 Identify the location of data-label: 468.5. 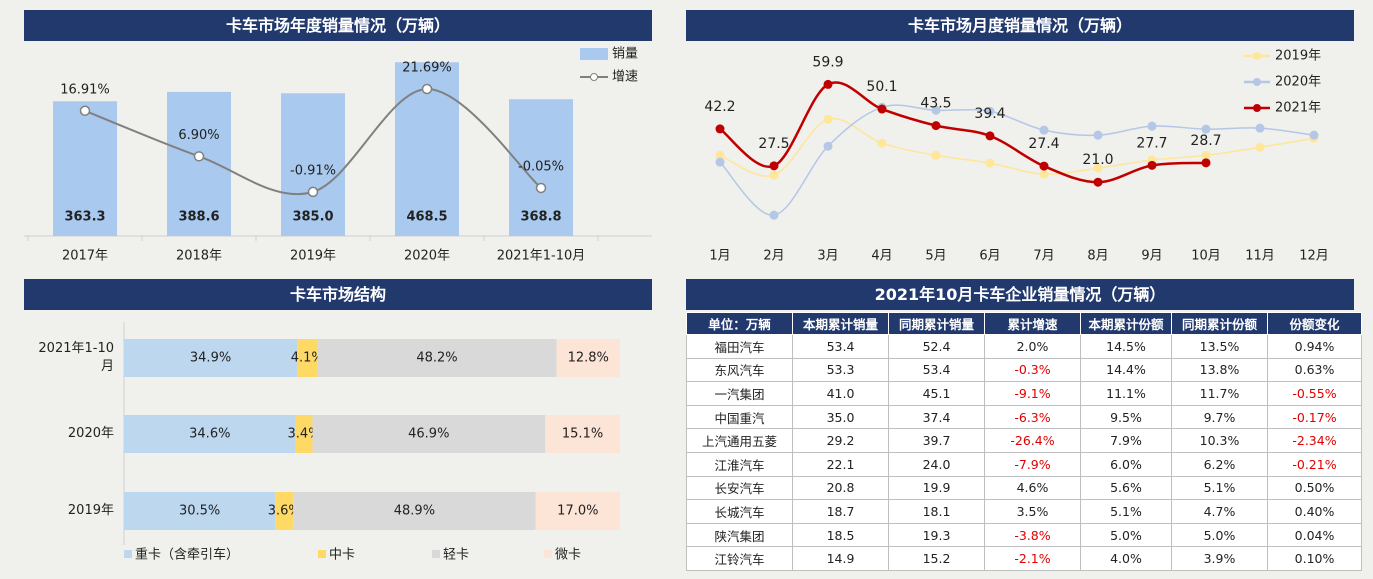
(426, 217).